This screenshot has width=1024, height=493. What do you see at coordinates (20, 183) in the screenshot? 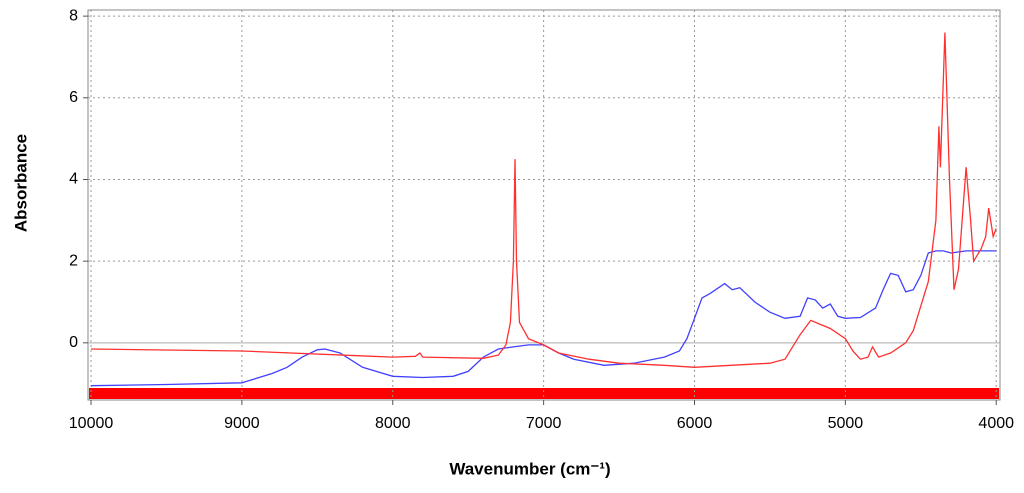
I see `y-axis-title: Absorbance` at bounding box center [20, 183].